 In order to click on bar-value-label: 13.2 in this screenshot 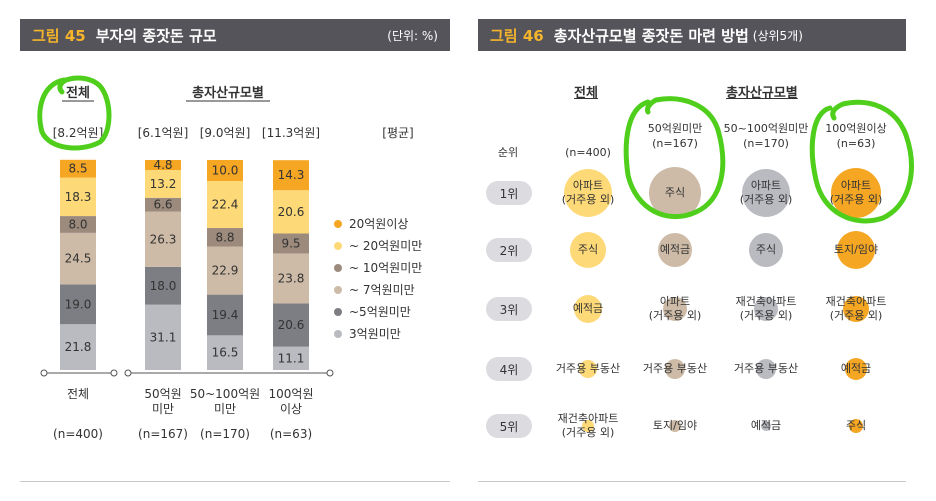, I will do `click(163, 184)`.